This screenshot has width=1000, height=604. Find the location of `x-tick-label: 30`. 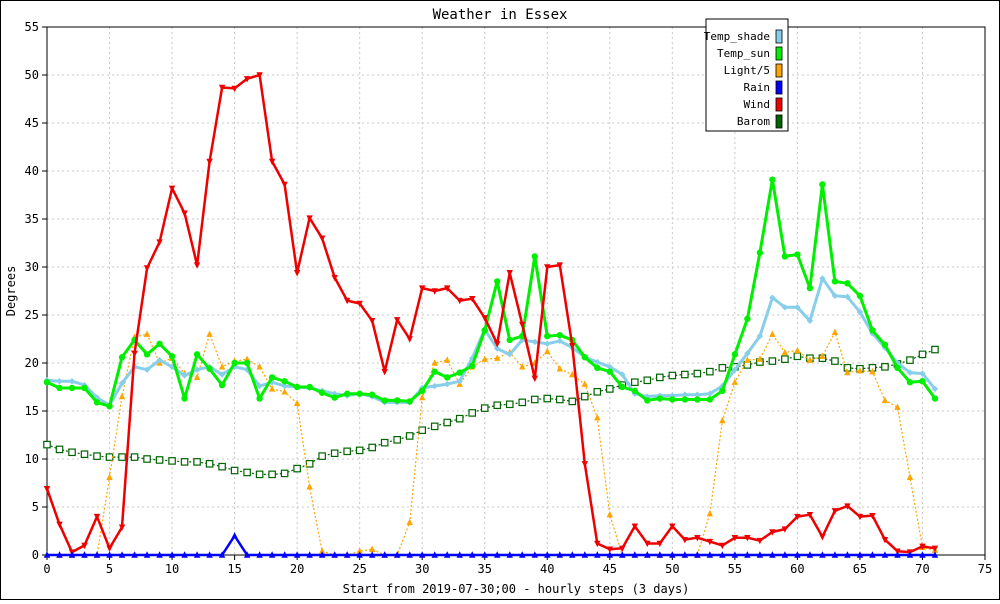

x-tick-label: 30 is located at coordinates (422, 569).